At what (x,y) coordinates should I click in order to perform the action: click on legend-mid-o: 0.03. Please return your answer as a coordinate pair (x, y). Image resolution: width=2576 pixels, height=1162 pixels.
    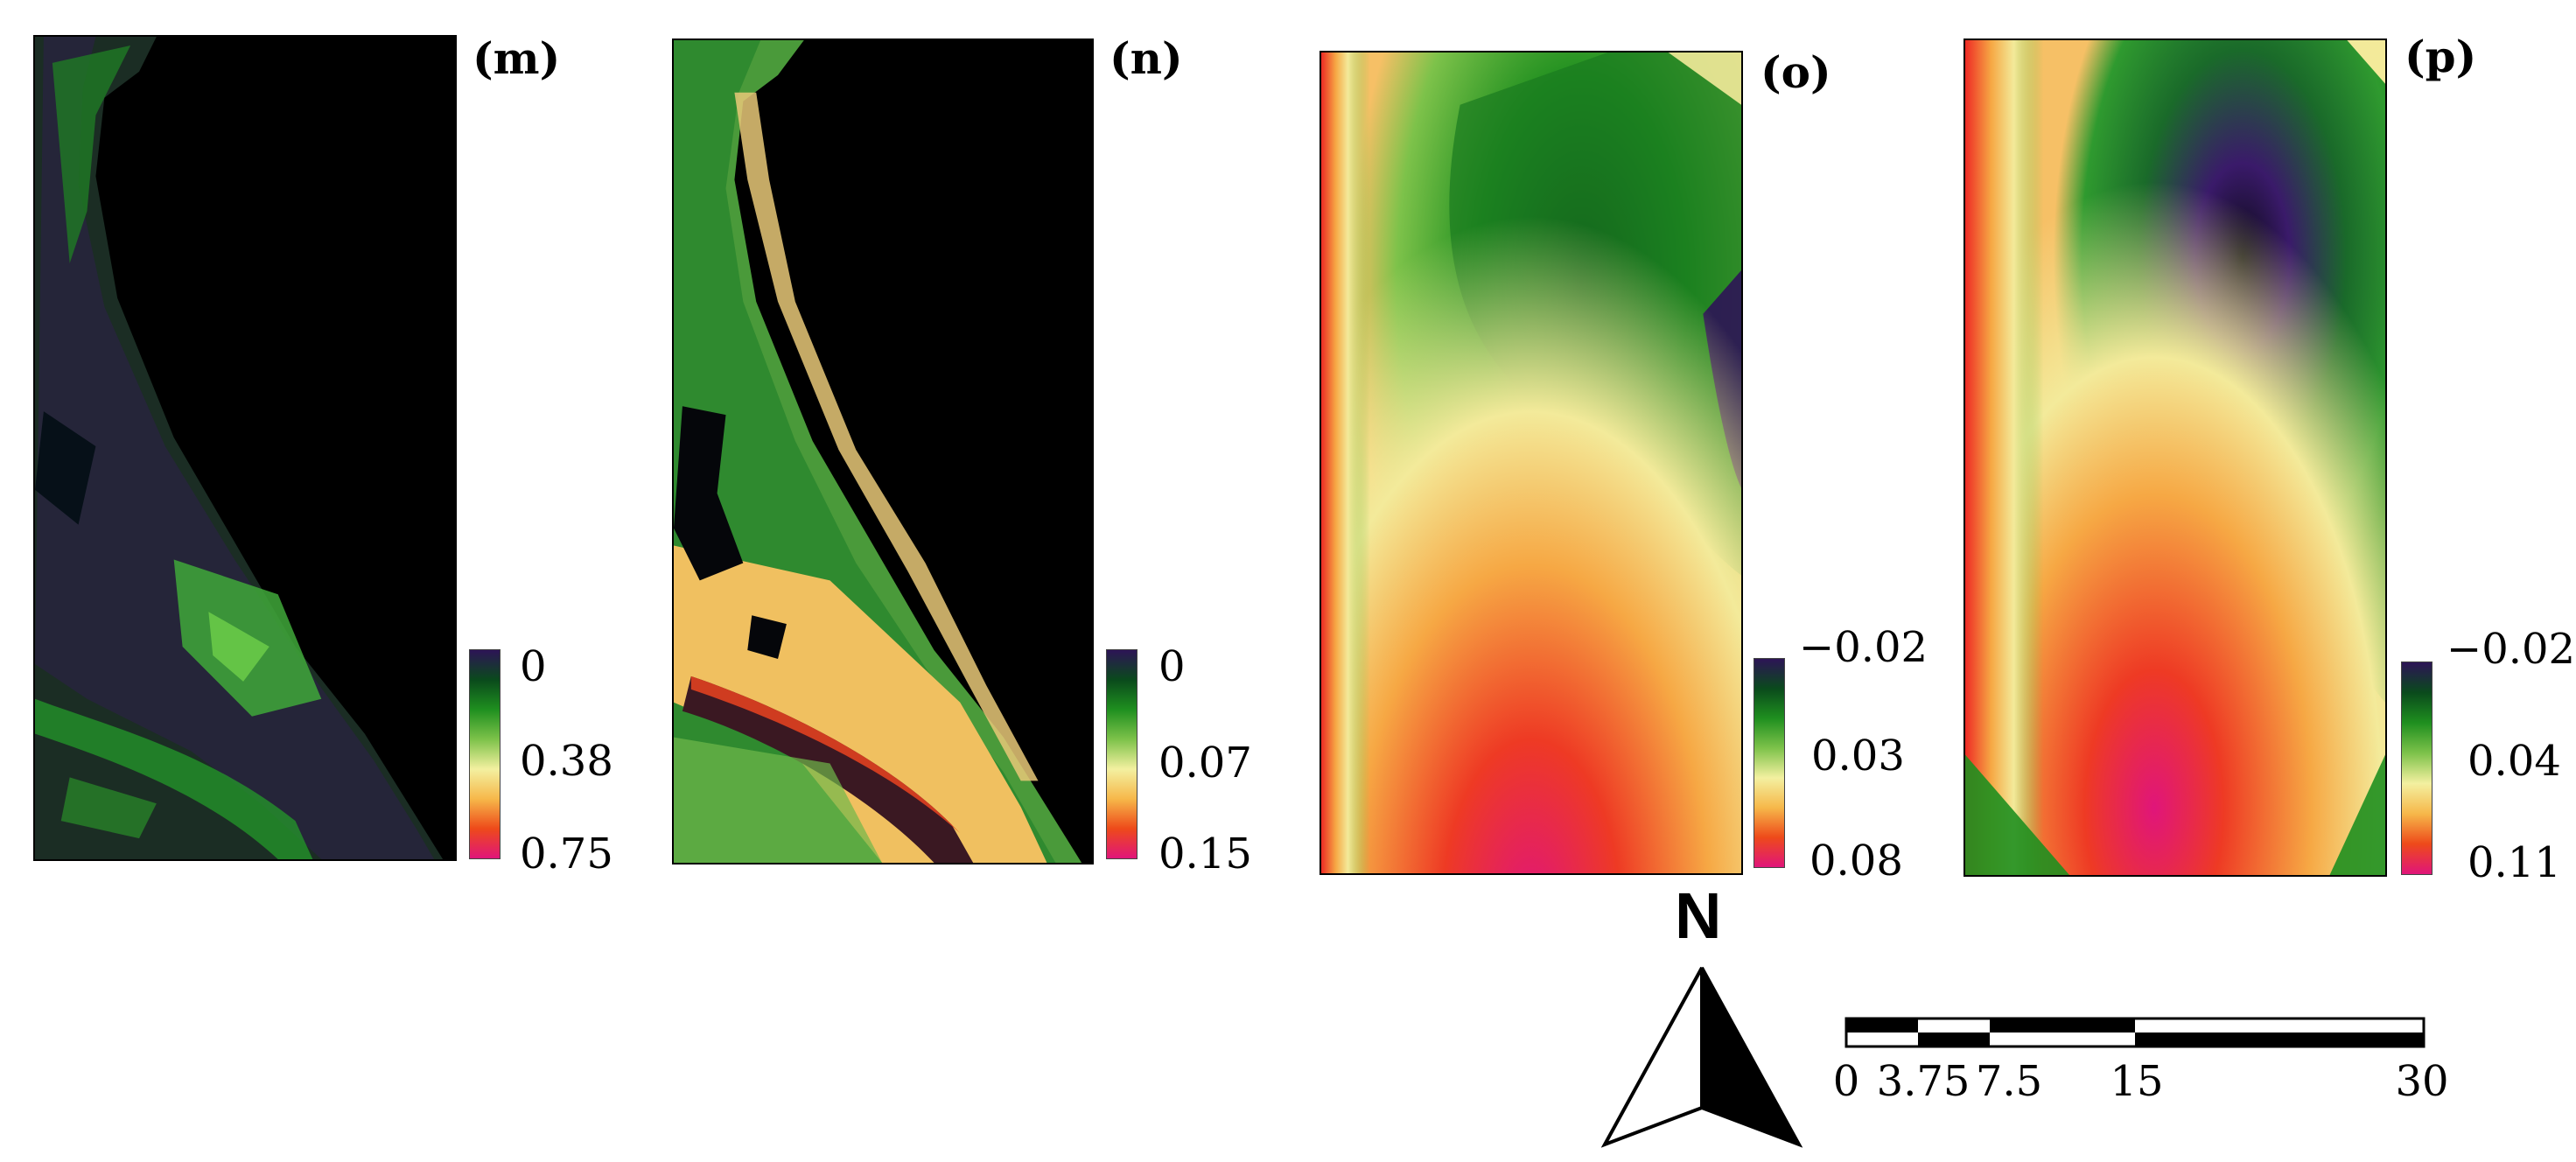
    Looking at the image, I should click on (1858, 756).